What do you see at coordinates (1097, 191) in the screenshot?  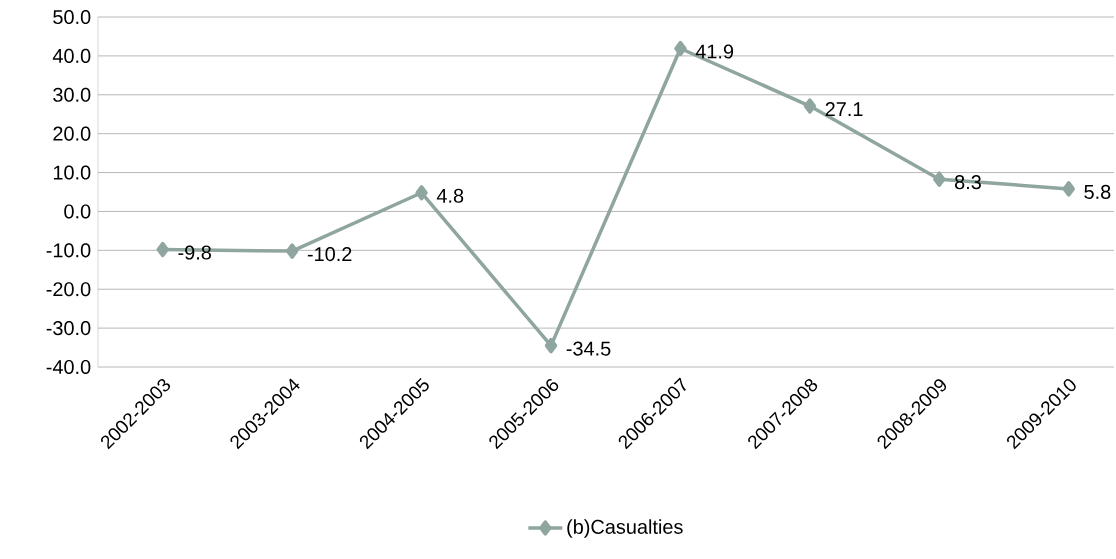 I see `data-label: 5.8` at bounding box center [1097, 191].